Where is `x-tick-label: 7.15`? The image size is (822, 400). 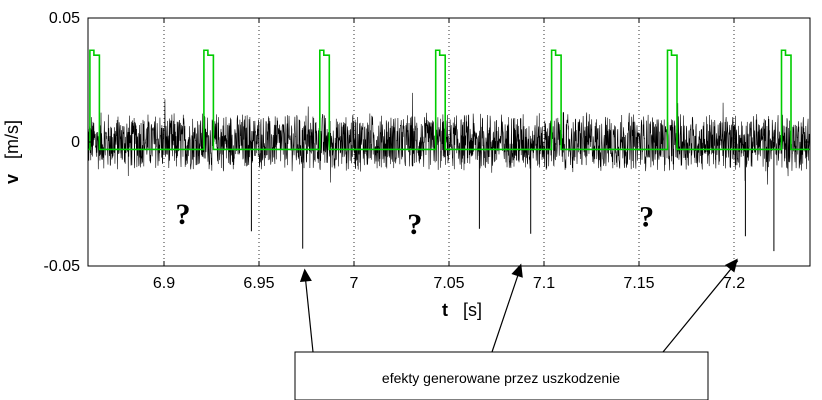 x-tick-label: 7.15 is located at coordinates (638, 283).